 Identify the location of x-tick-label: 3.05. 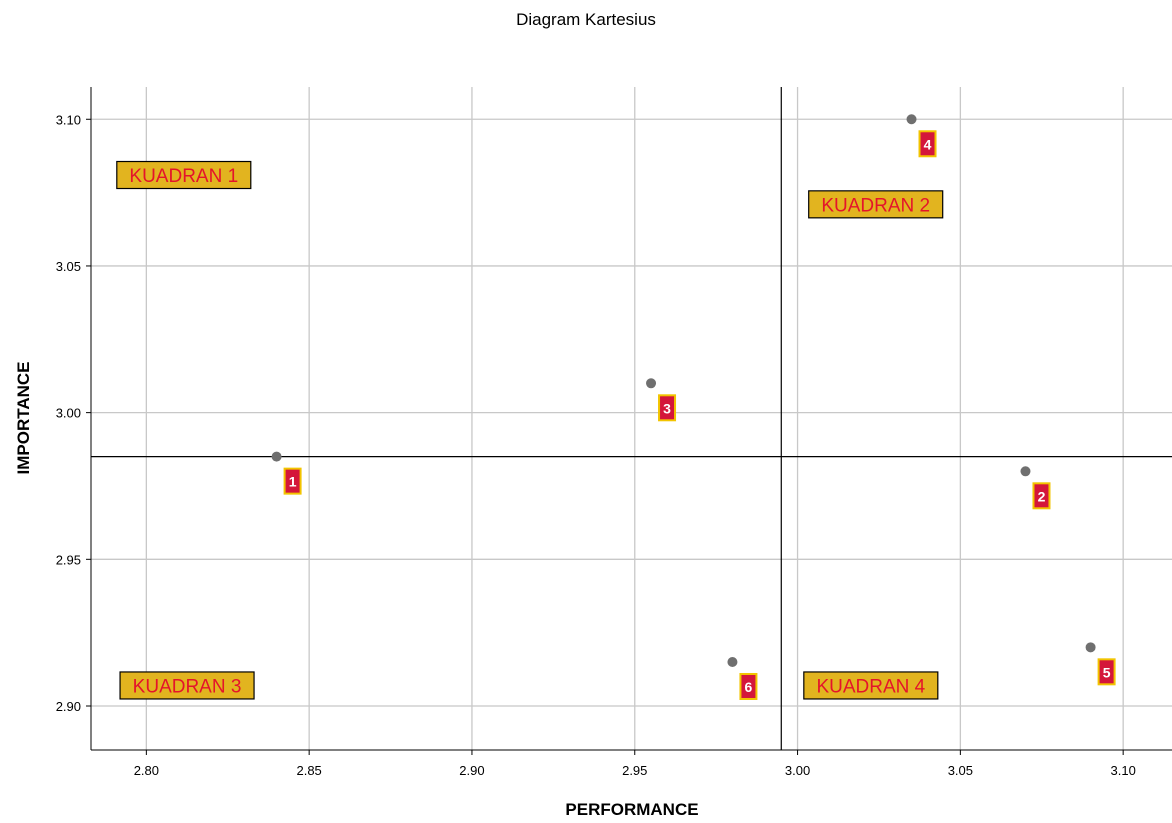
(960, 770).